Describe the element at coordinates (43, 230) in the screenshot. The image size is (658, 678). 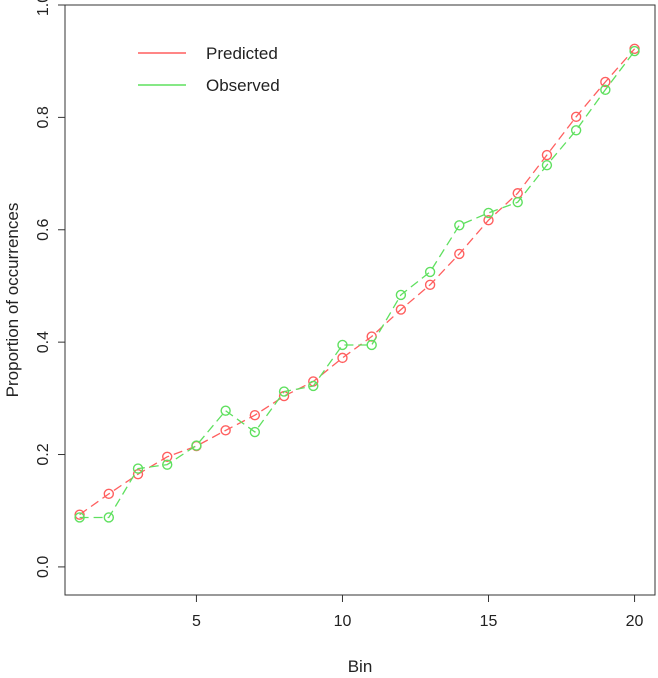
I see `y-tick-label: 0.6` at that location.